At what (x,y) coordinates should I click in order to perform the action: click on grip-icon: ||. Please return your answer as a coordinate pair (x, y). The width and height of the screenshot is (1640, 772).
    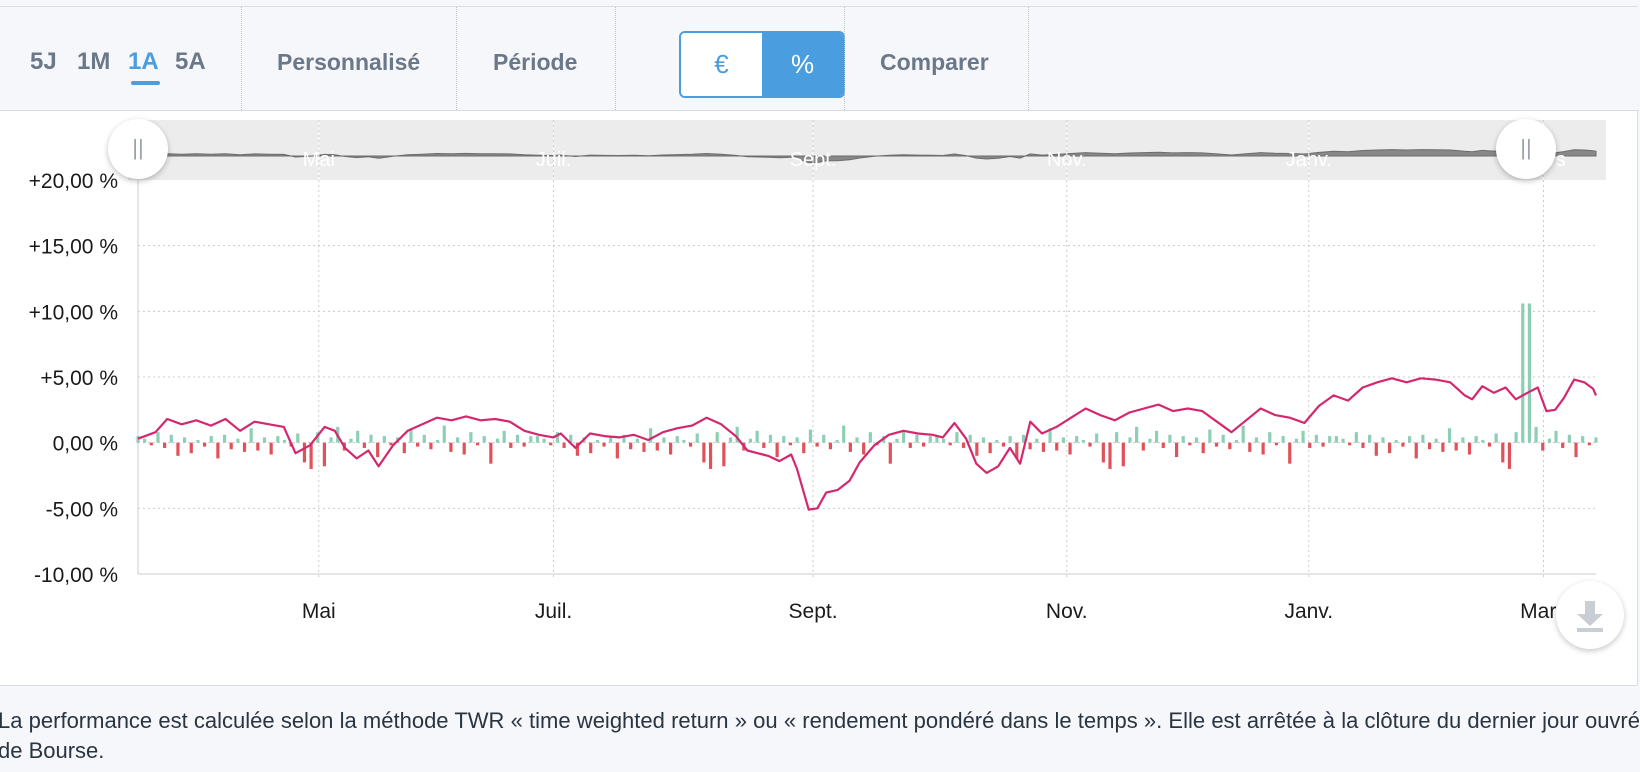
    Looking at the image, I should click on (1526, 147).